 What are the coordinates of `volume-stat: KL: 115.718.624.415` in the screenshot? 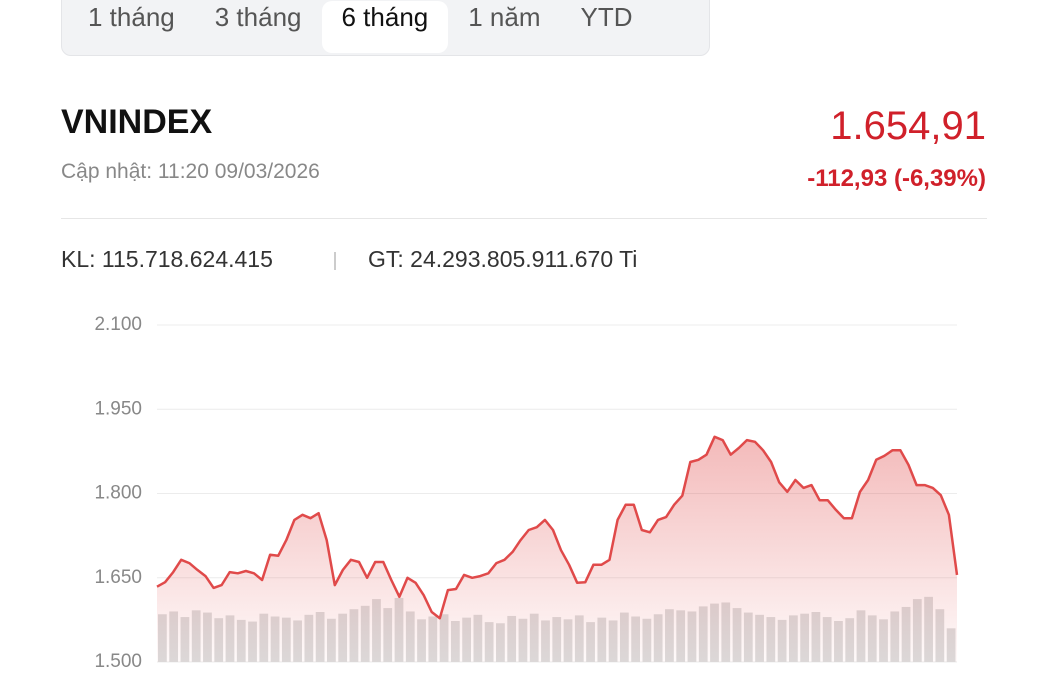 It's located at (167, 259).